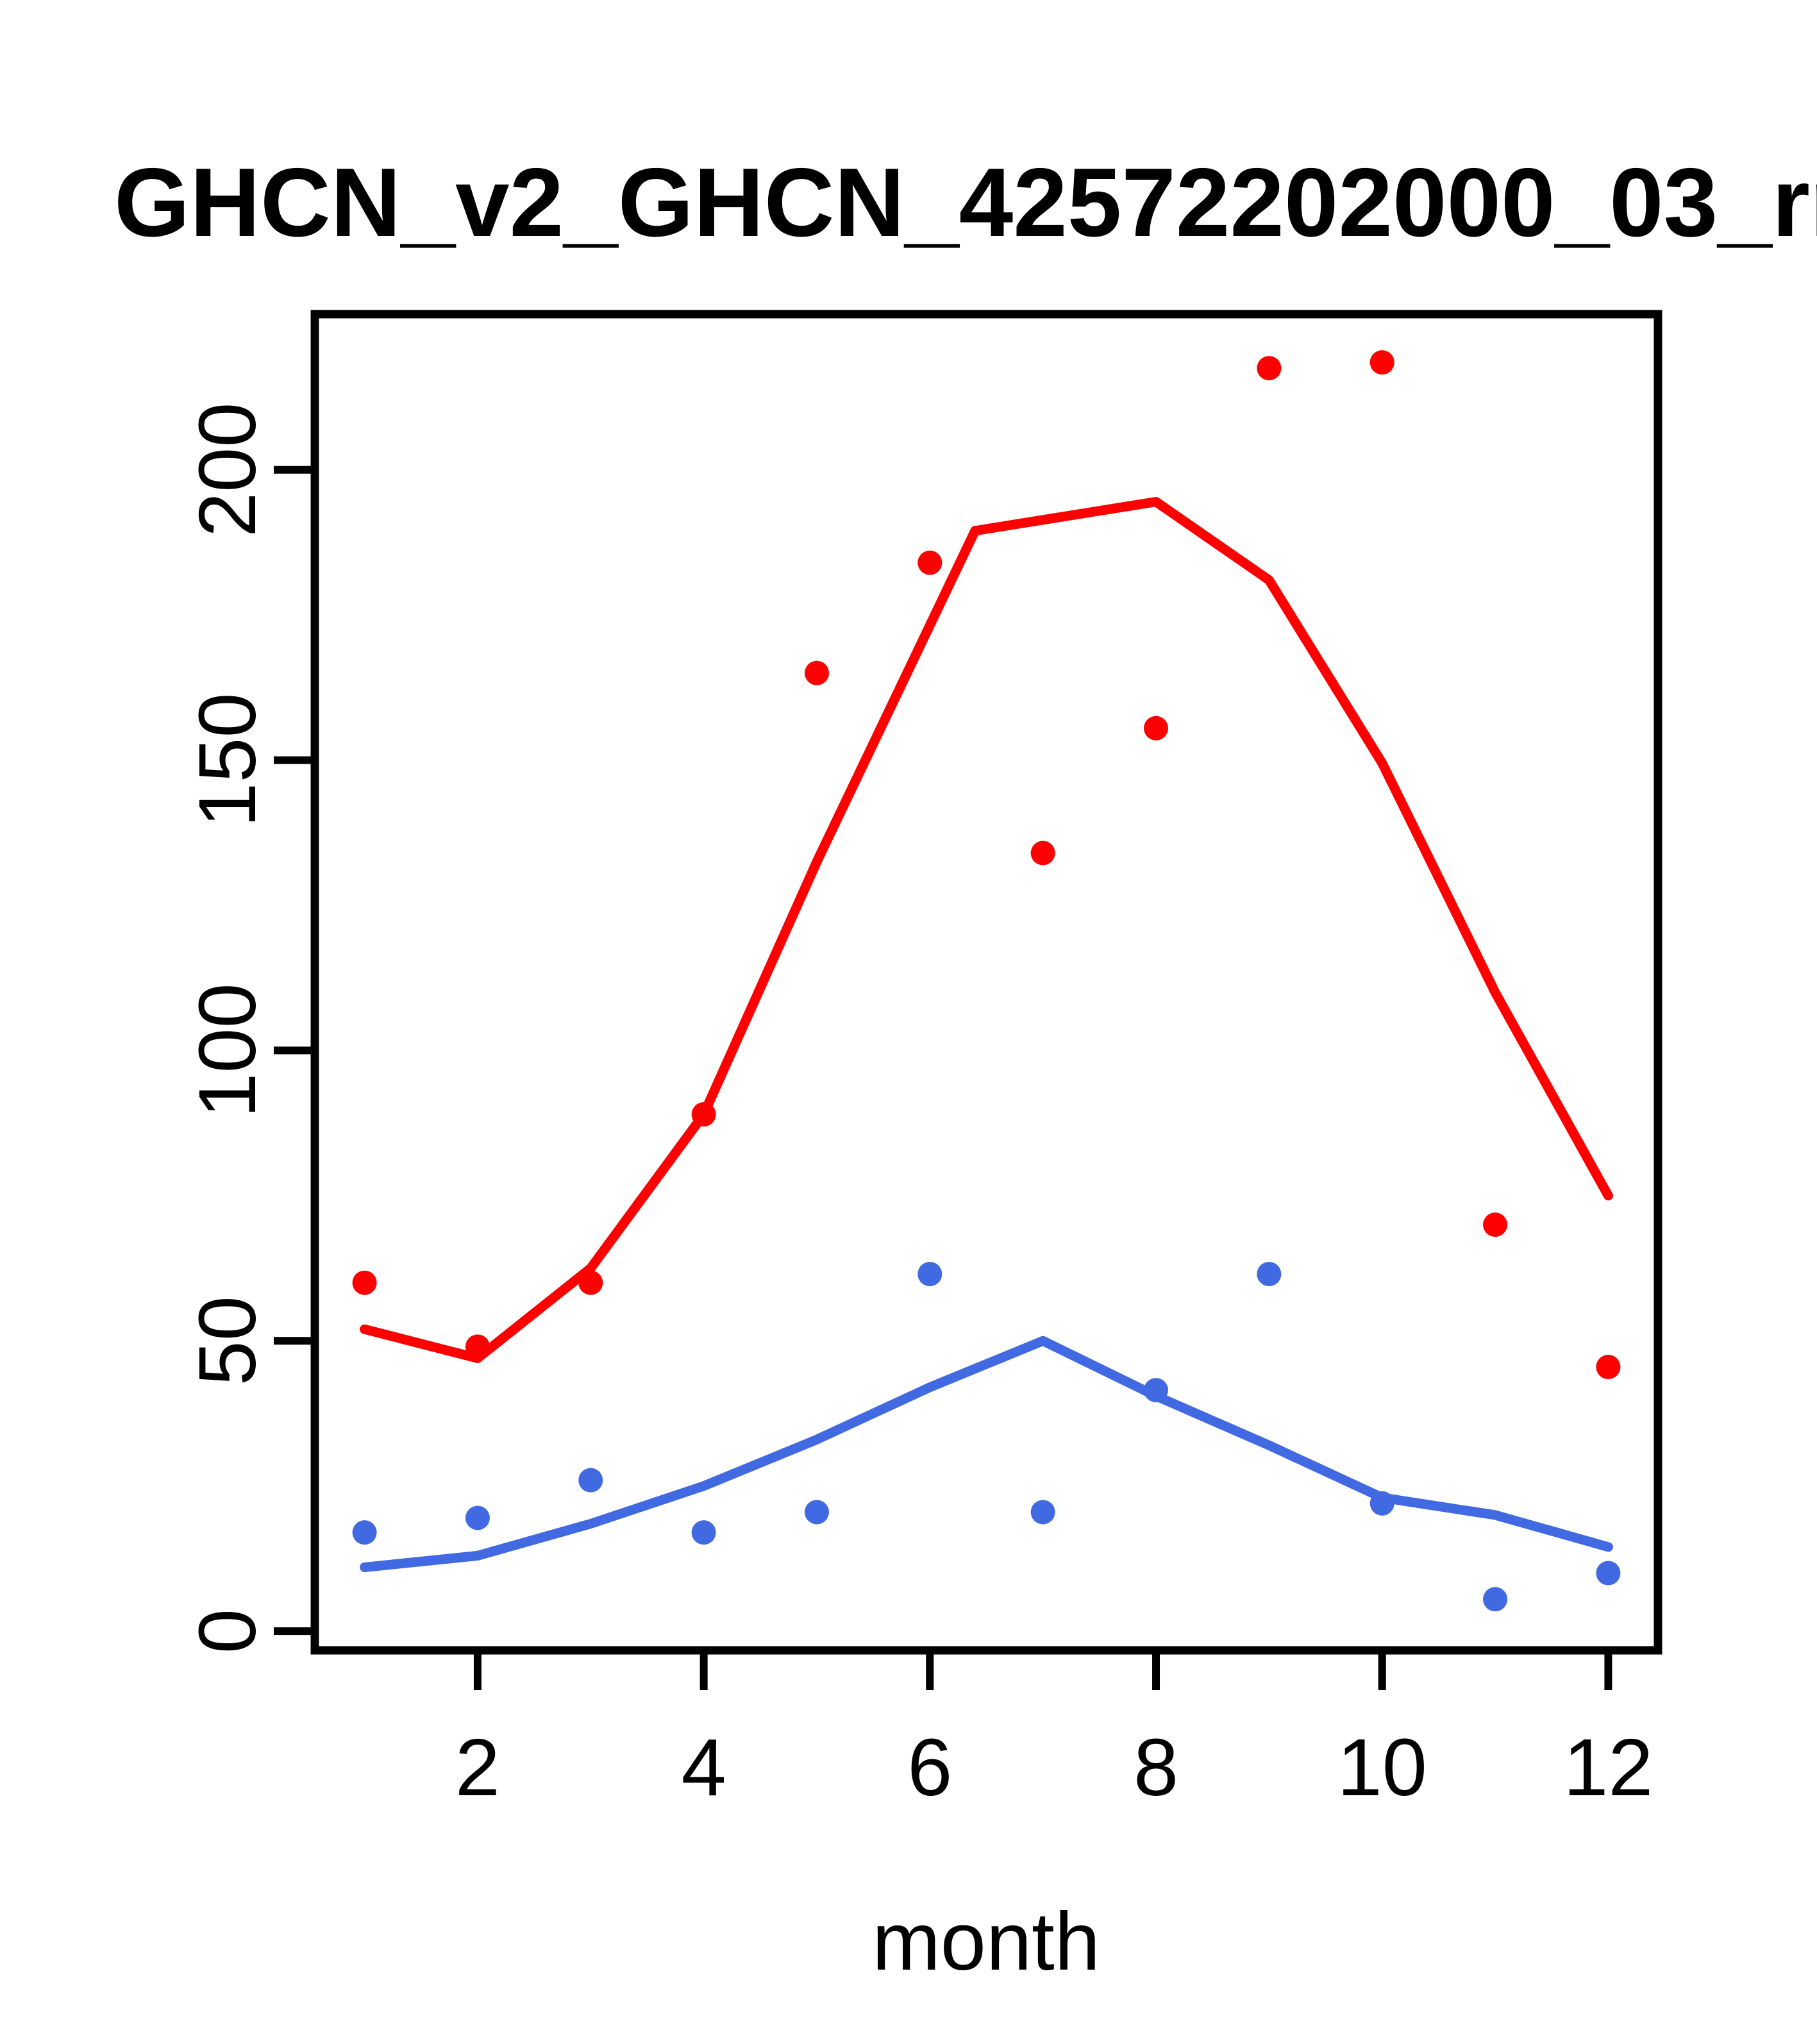  What do you see at coordinates (227, 470) in the screenshot?
I see `y-tick-label: 200` at bounding box center [227, 470].